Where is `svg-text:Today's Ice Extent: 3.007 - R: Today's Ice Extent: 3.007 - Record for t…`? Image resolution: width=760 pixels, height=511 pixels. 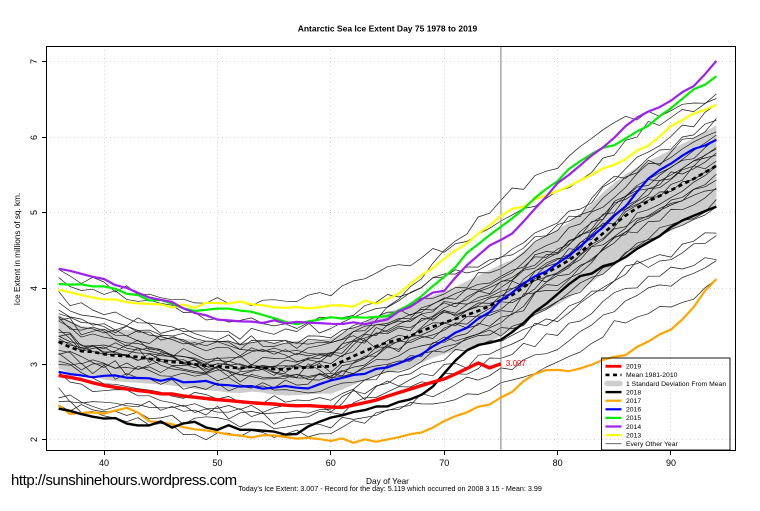
svg-text:Today's Ice Extent: 3.007 - R: Today's Ice Extent: 3.007 - Record for t… is located at coordinates (390, 488).